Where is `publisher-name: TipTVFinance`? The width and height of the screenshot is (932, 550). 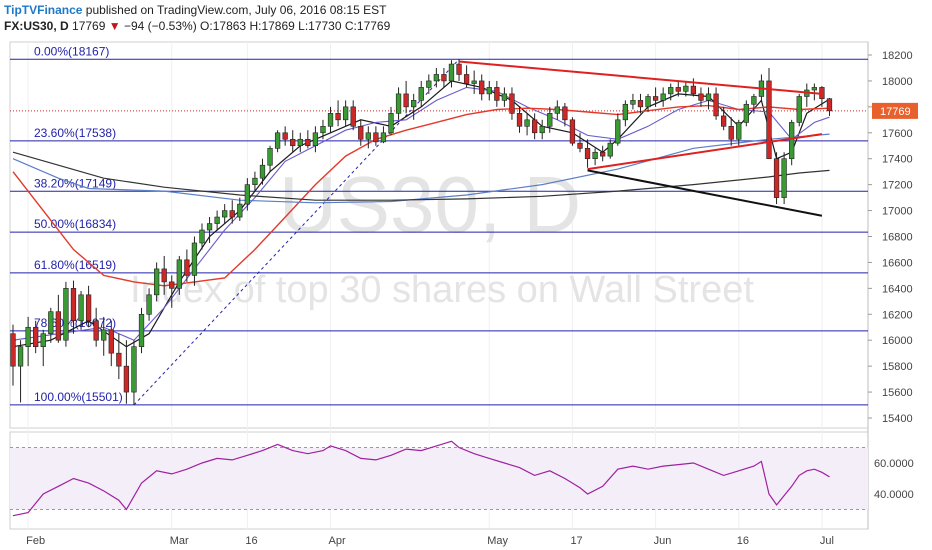
publisher-name: TipTVFinance is located at coordinates (43, 10).